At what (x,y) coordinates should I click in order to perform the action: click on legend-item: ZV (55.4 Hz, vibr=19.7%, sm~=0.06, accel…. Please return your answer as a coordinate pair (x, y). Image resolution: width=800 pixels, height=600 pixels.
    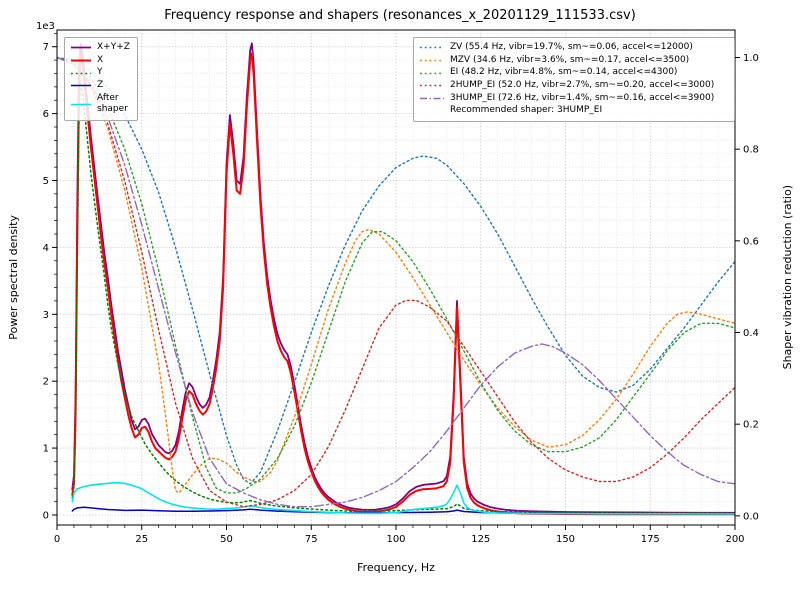
    Looking at the image, I should click on (573, 48).